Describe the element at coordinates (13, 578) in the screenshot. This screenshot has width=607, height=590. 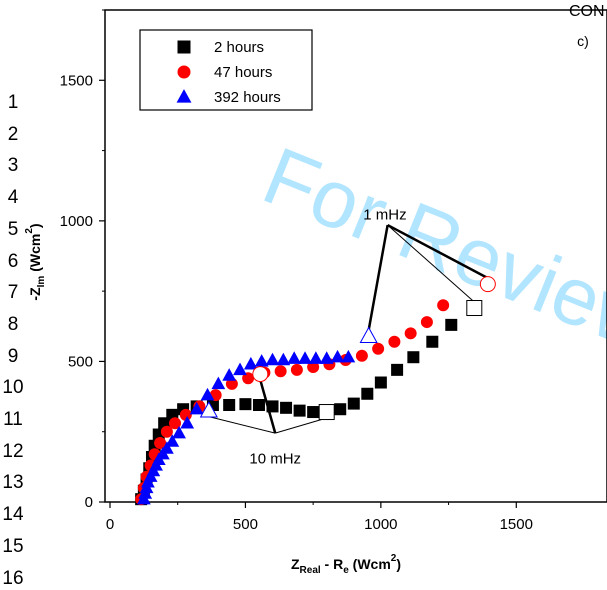
I see `line-number: 16` at that location.